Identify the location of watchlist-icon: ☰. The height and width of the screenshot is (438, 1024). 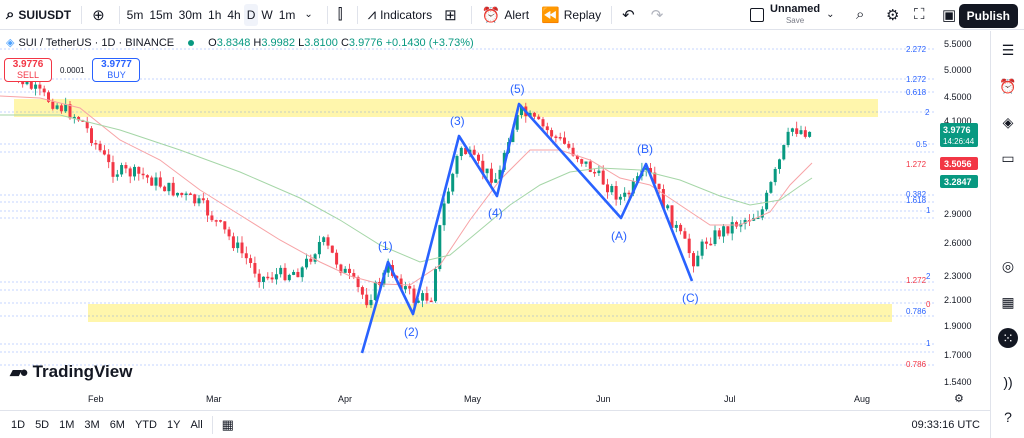
(1008, 49).